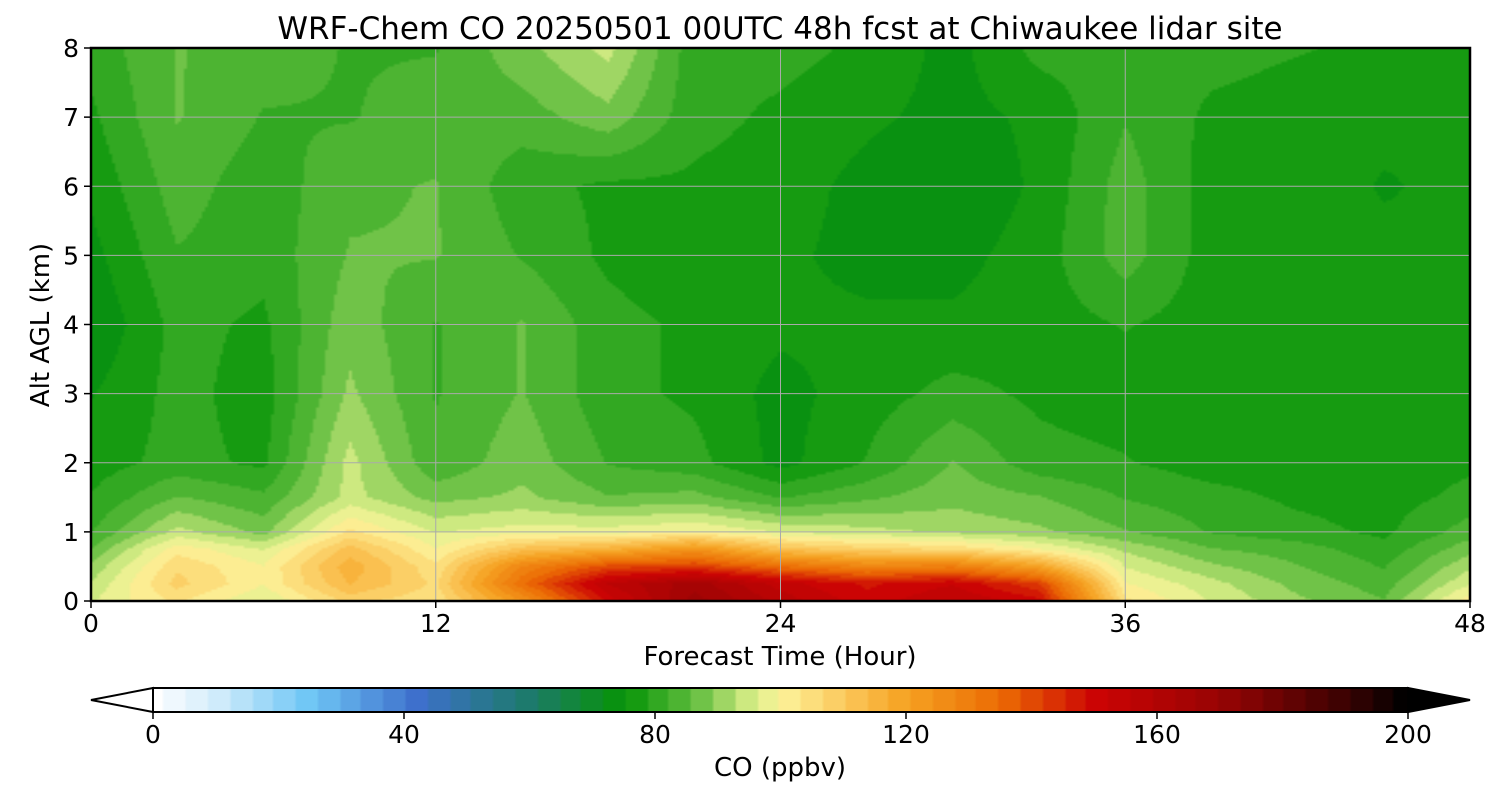  Describe the element at coordinates (655, 734) in the screenshot. I see `colorbar-tick-label: 80` at that location.